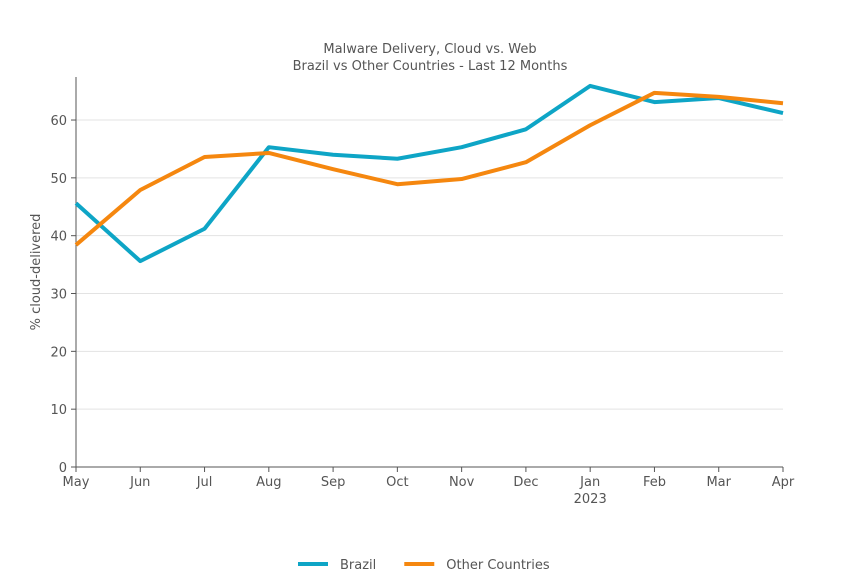 The height and width of the screenshot is (585, 841). I want to click on y-tick-label: 20, so click(58, 352).